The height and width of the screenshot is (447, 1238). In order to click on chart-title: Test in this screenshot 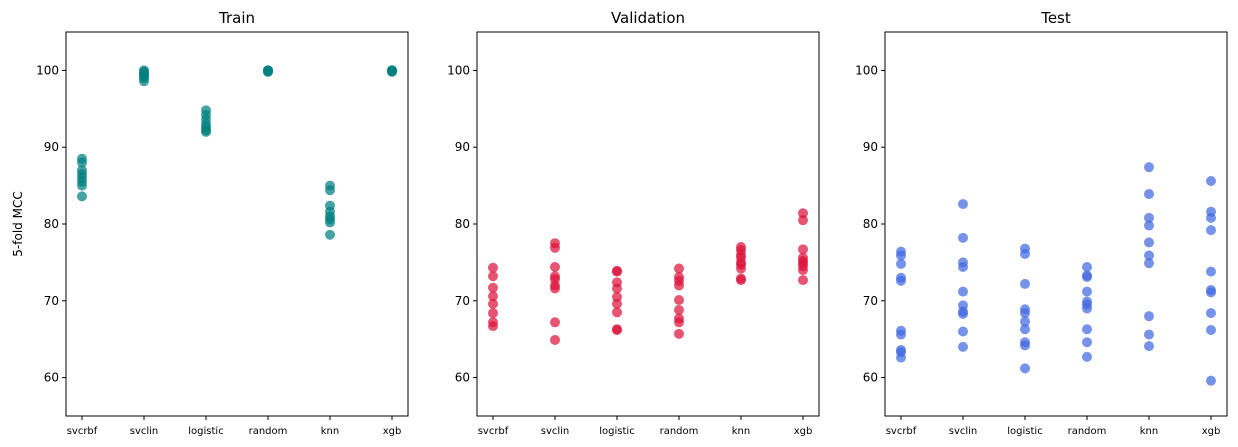, I will do `click(1055, 18)`.